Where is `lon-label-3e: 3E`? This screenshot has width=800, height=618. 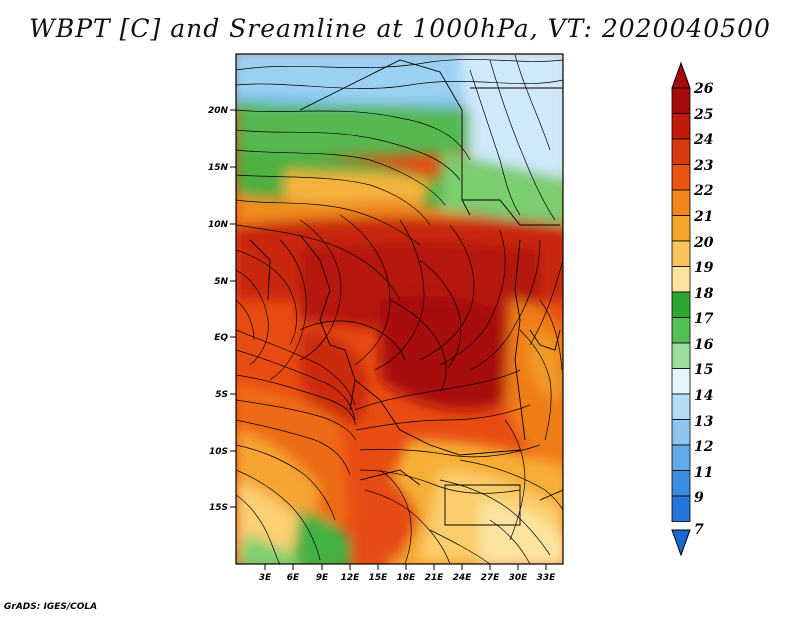
lon-label-3e: 3E is located at coordinates (265, 578).